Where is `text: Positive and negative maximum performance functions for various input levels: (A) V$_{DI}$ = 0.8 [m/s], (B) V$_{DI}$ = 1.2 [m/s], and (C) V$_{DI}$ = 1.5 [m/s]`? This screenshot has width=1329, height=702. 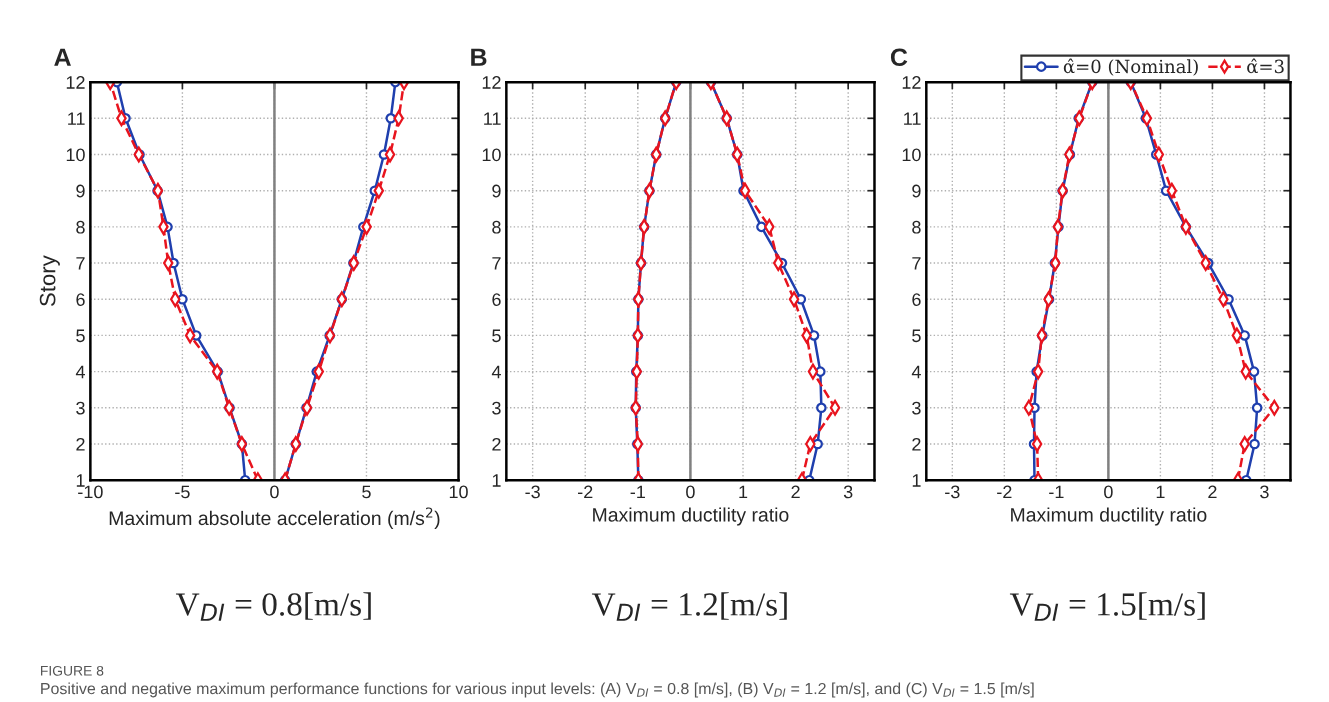 text: Positive and negative maximum performance functions for various input levels: (A) V$_{DI}$ = 0.8 [m/s], (B) V$_{DI}$ = 1.2 [m/s], and (C) V$_{DI}$ = 1.5 [m/s] is located at coordinates (537, 690).